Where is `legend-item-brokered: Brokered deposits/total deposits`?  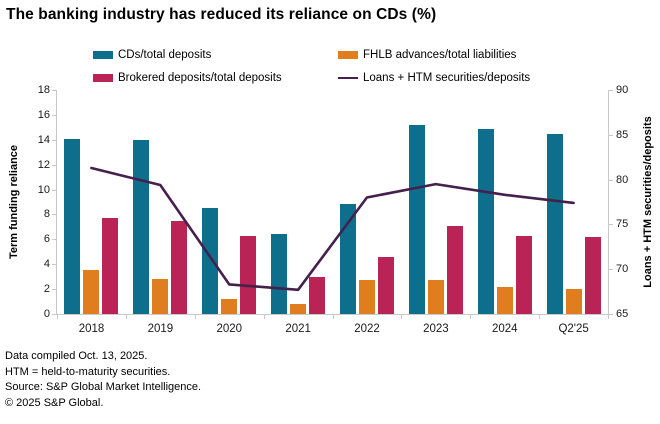 legend-item-brokered: Brokered deposits/total deposits is located at coordinates (215, 78).